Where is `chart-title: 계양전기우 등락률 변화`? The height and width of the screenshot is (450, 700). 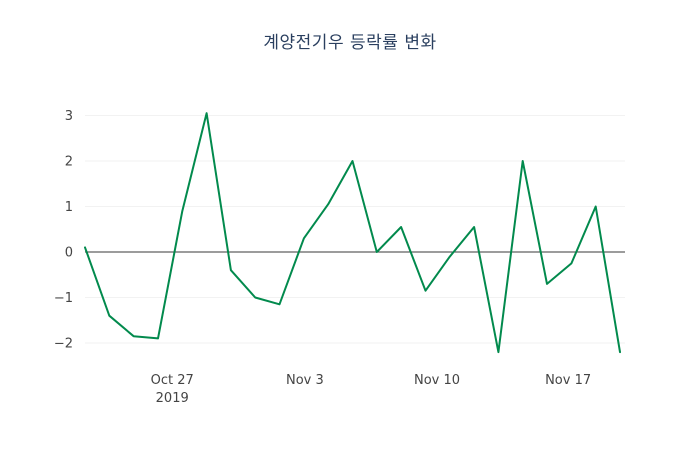 chart-title: 계양전기우 등락률 변화 is located at coordinates (350, 43).